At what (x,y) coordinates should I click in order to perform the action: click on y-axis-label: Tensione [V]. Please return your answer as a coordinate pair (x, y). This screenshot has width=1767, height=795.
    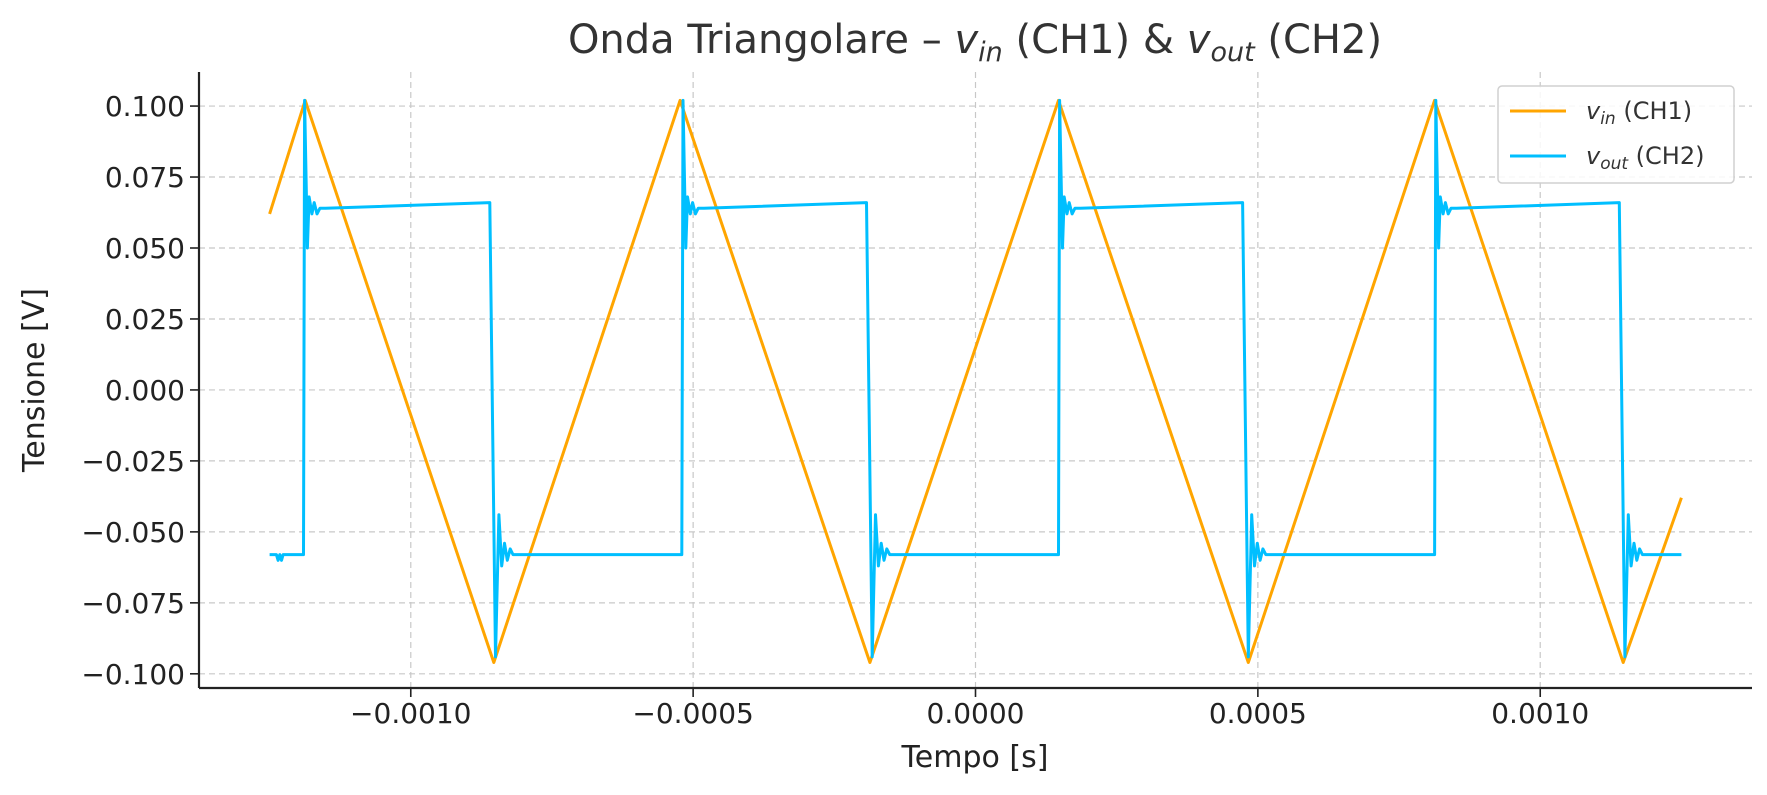
    Looking at the image, I should click on (34, 380).